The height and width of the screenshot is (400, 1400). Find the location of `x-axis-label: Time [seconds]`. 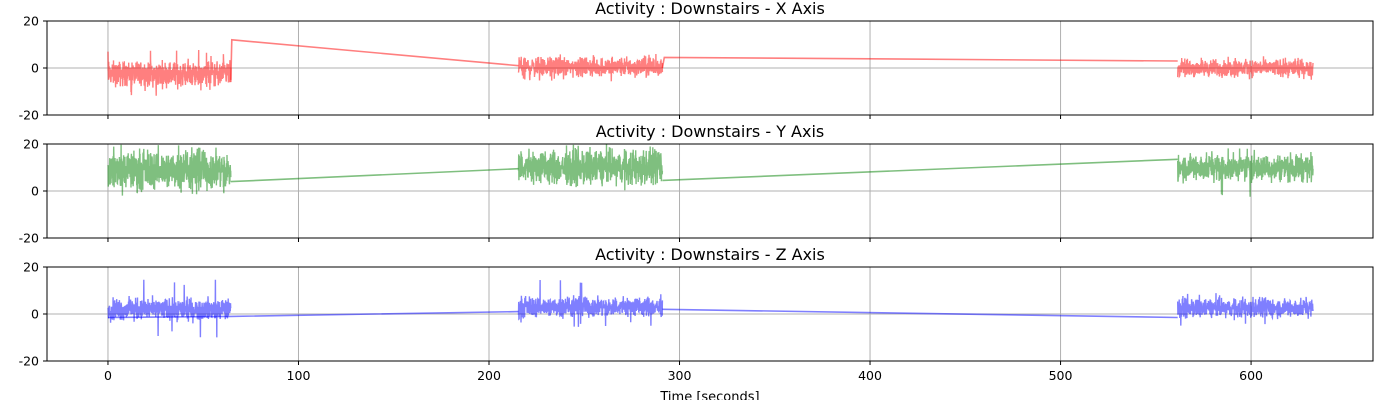

x-axis-label: Time [seconds] is located at coordinates (709, 395).